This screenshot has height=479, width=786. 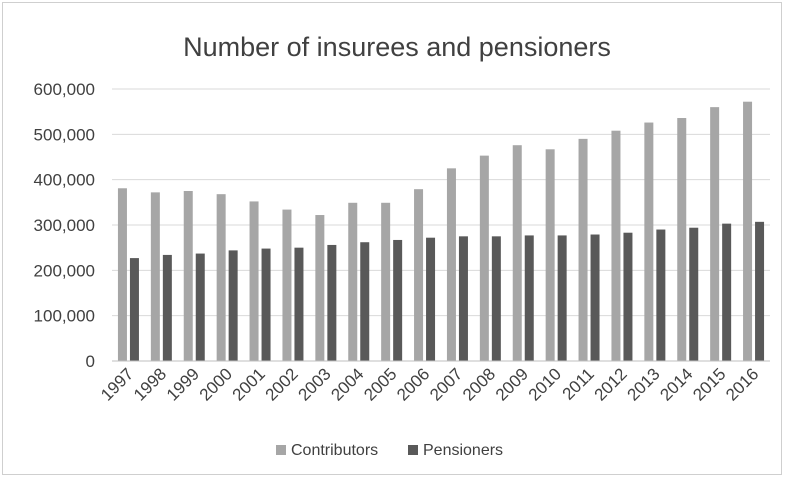 What do you see at coordinates (397, 47) in the screenshot?
I see `chart-title: Number of insurees and pensioners` at bounding box center [397, 47].